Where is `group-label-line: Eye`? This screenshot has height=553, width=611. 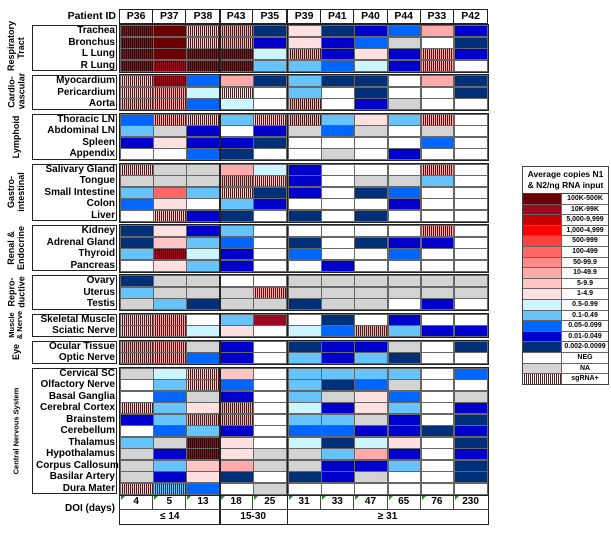 group-label-line: Eye is located at coordinates (16, 352).